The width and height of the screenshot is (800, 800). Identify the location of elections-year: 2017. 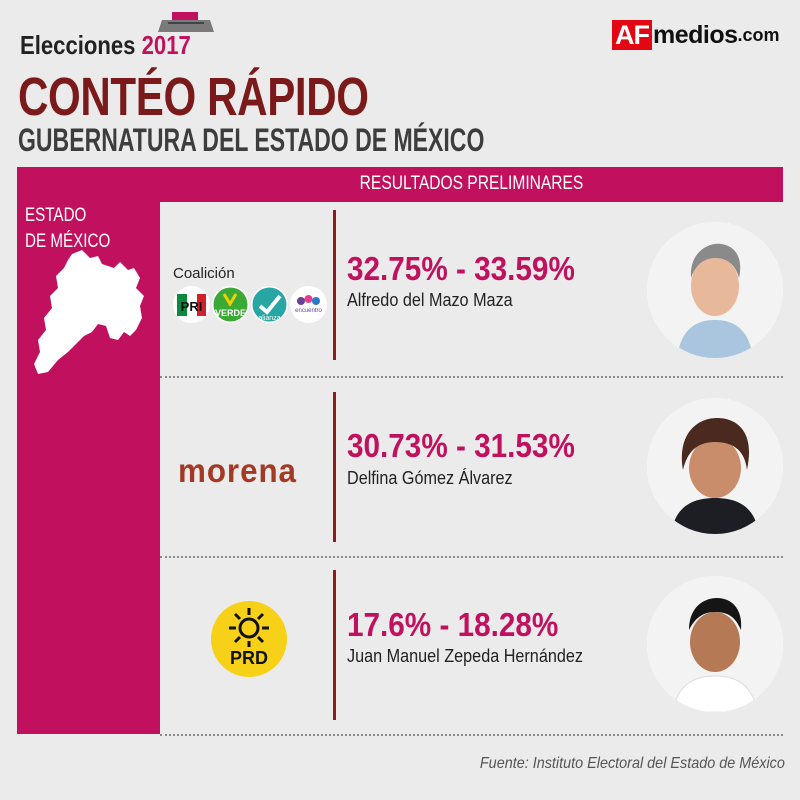
(166, 45).